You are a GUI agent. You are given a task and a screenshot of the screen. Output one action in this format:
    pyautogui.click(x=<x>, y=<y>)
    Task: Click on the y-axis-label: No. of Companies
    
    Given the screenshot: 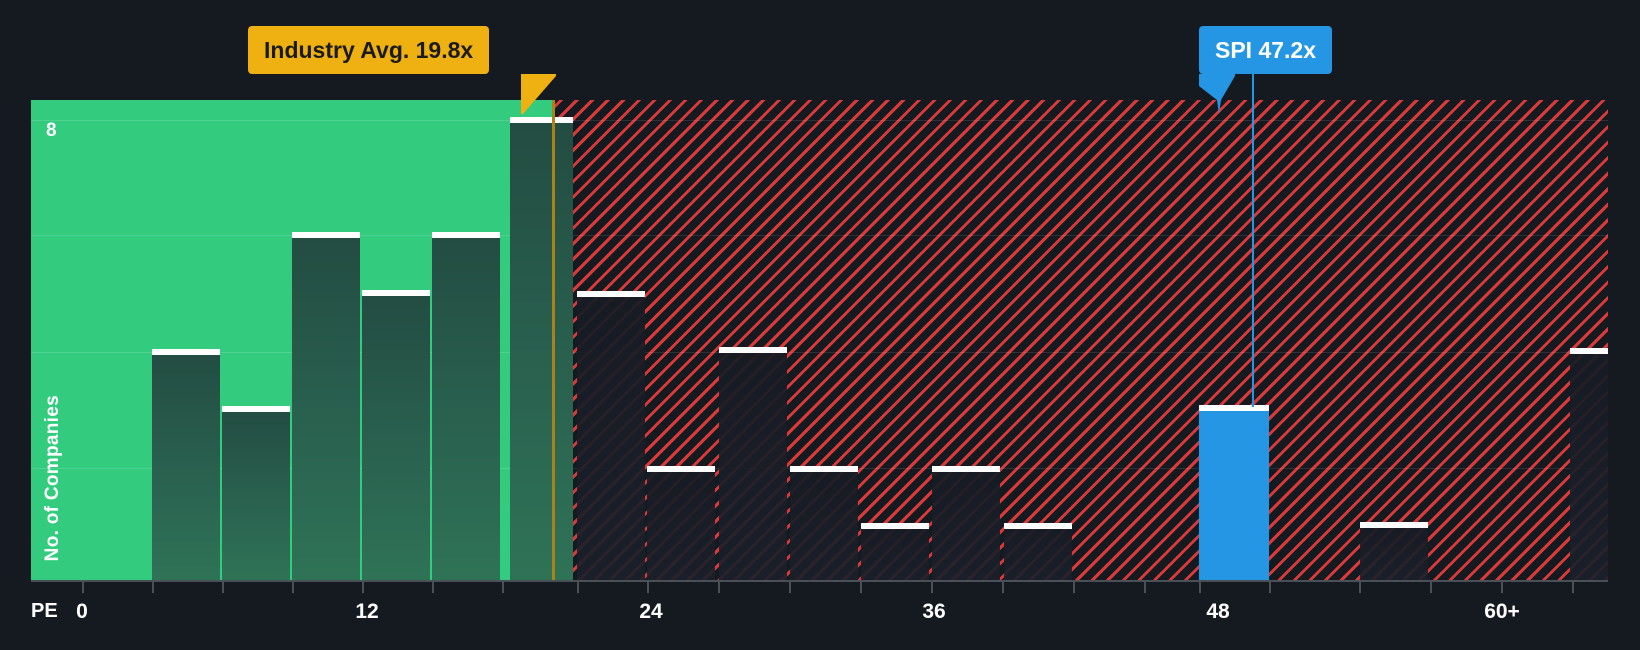 What is the action you would take?
    pyautogui.click(x=52, y=478)
    